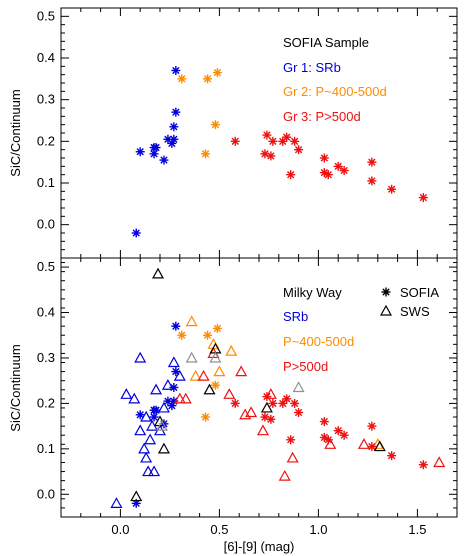  What do you see at coordinates (295, 316) in the screenshot?
I see `legend-entry-srb-bottom: SRb` at bounding box center [295, 316].